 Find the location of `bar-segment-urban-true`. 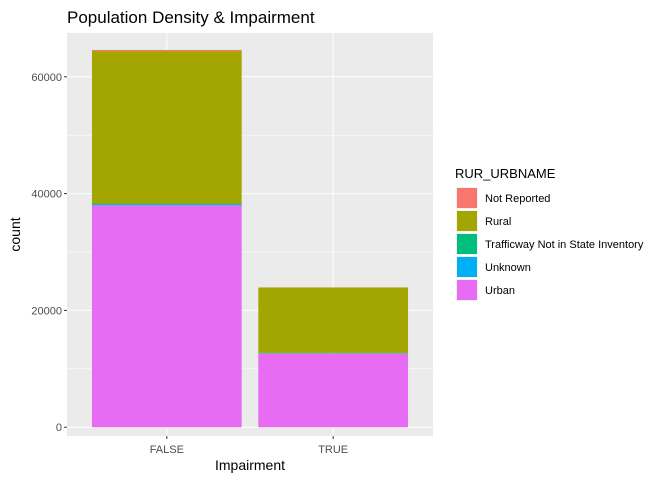

bar-segment-urban-true is located at coordinates (333, 390).